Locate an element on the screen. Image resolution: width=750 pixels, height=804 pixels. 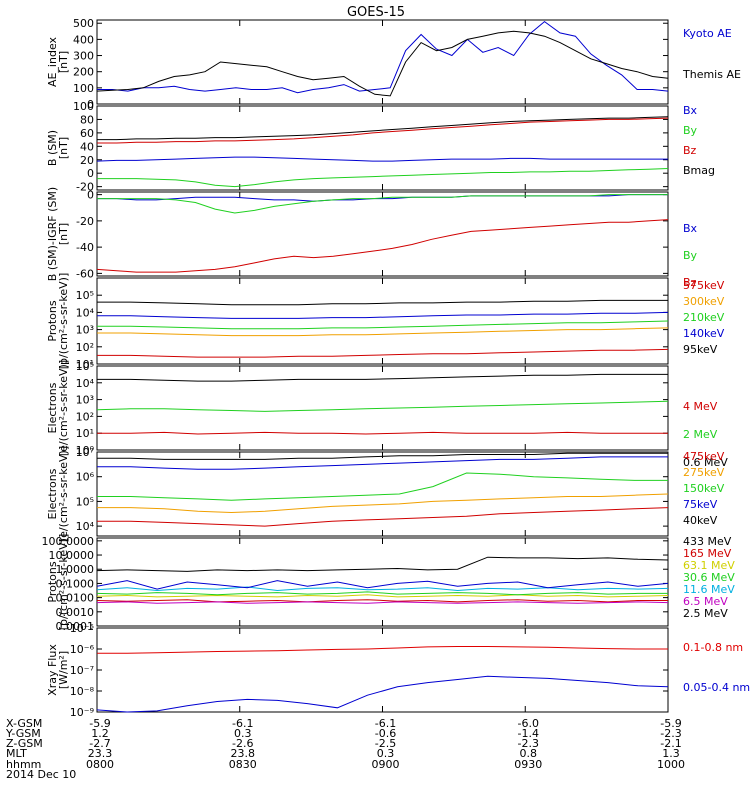
ephem-value: 0800 is located at coordinates (100, 764).